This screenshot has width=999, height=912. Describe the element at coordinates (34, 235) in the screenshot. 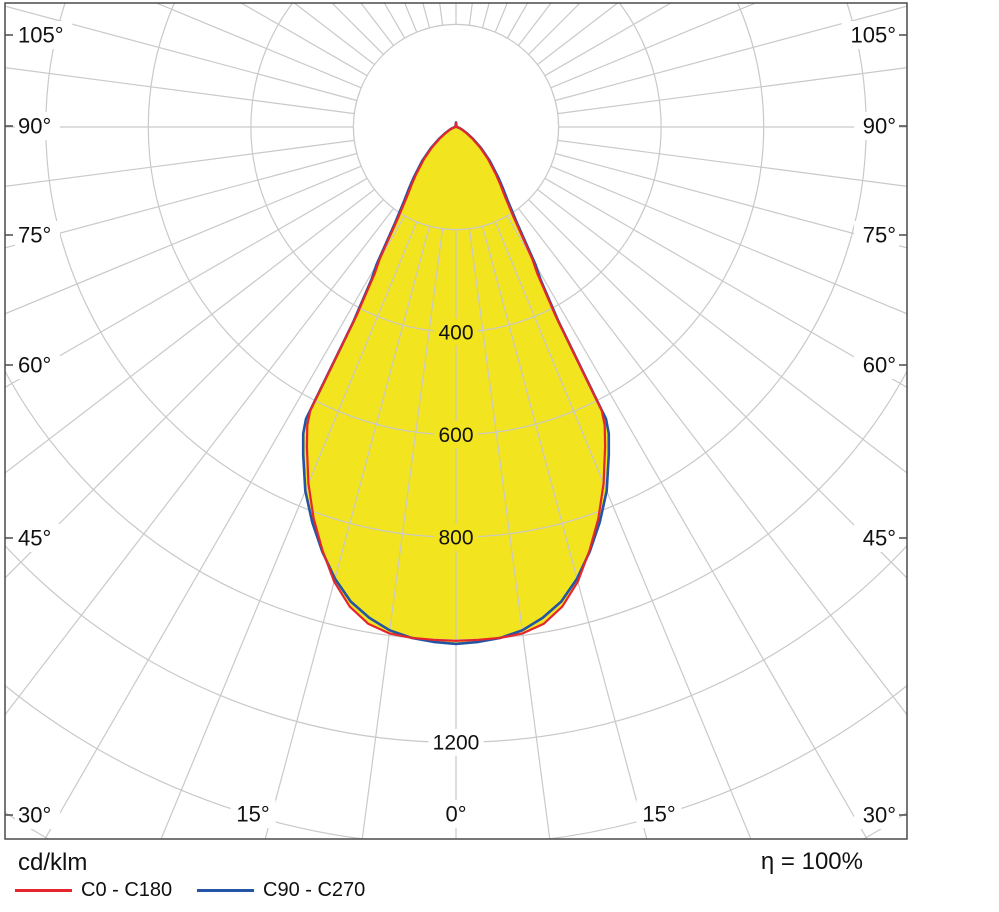

I see `angle-label-left: 75°` at that location.